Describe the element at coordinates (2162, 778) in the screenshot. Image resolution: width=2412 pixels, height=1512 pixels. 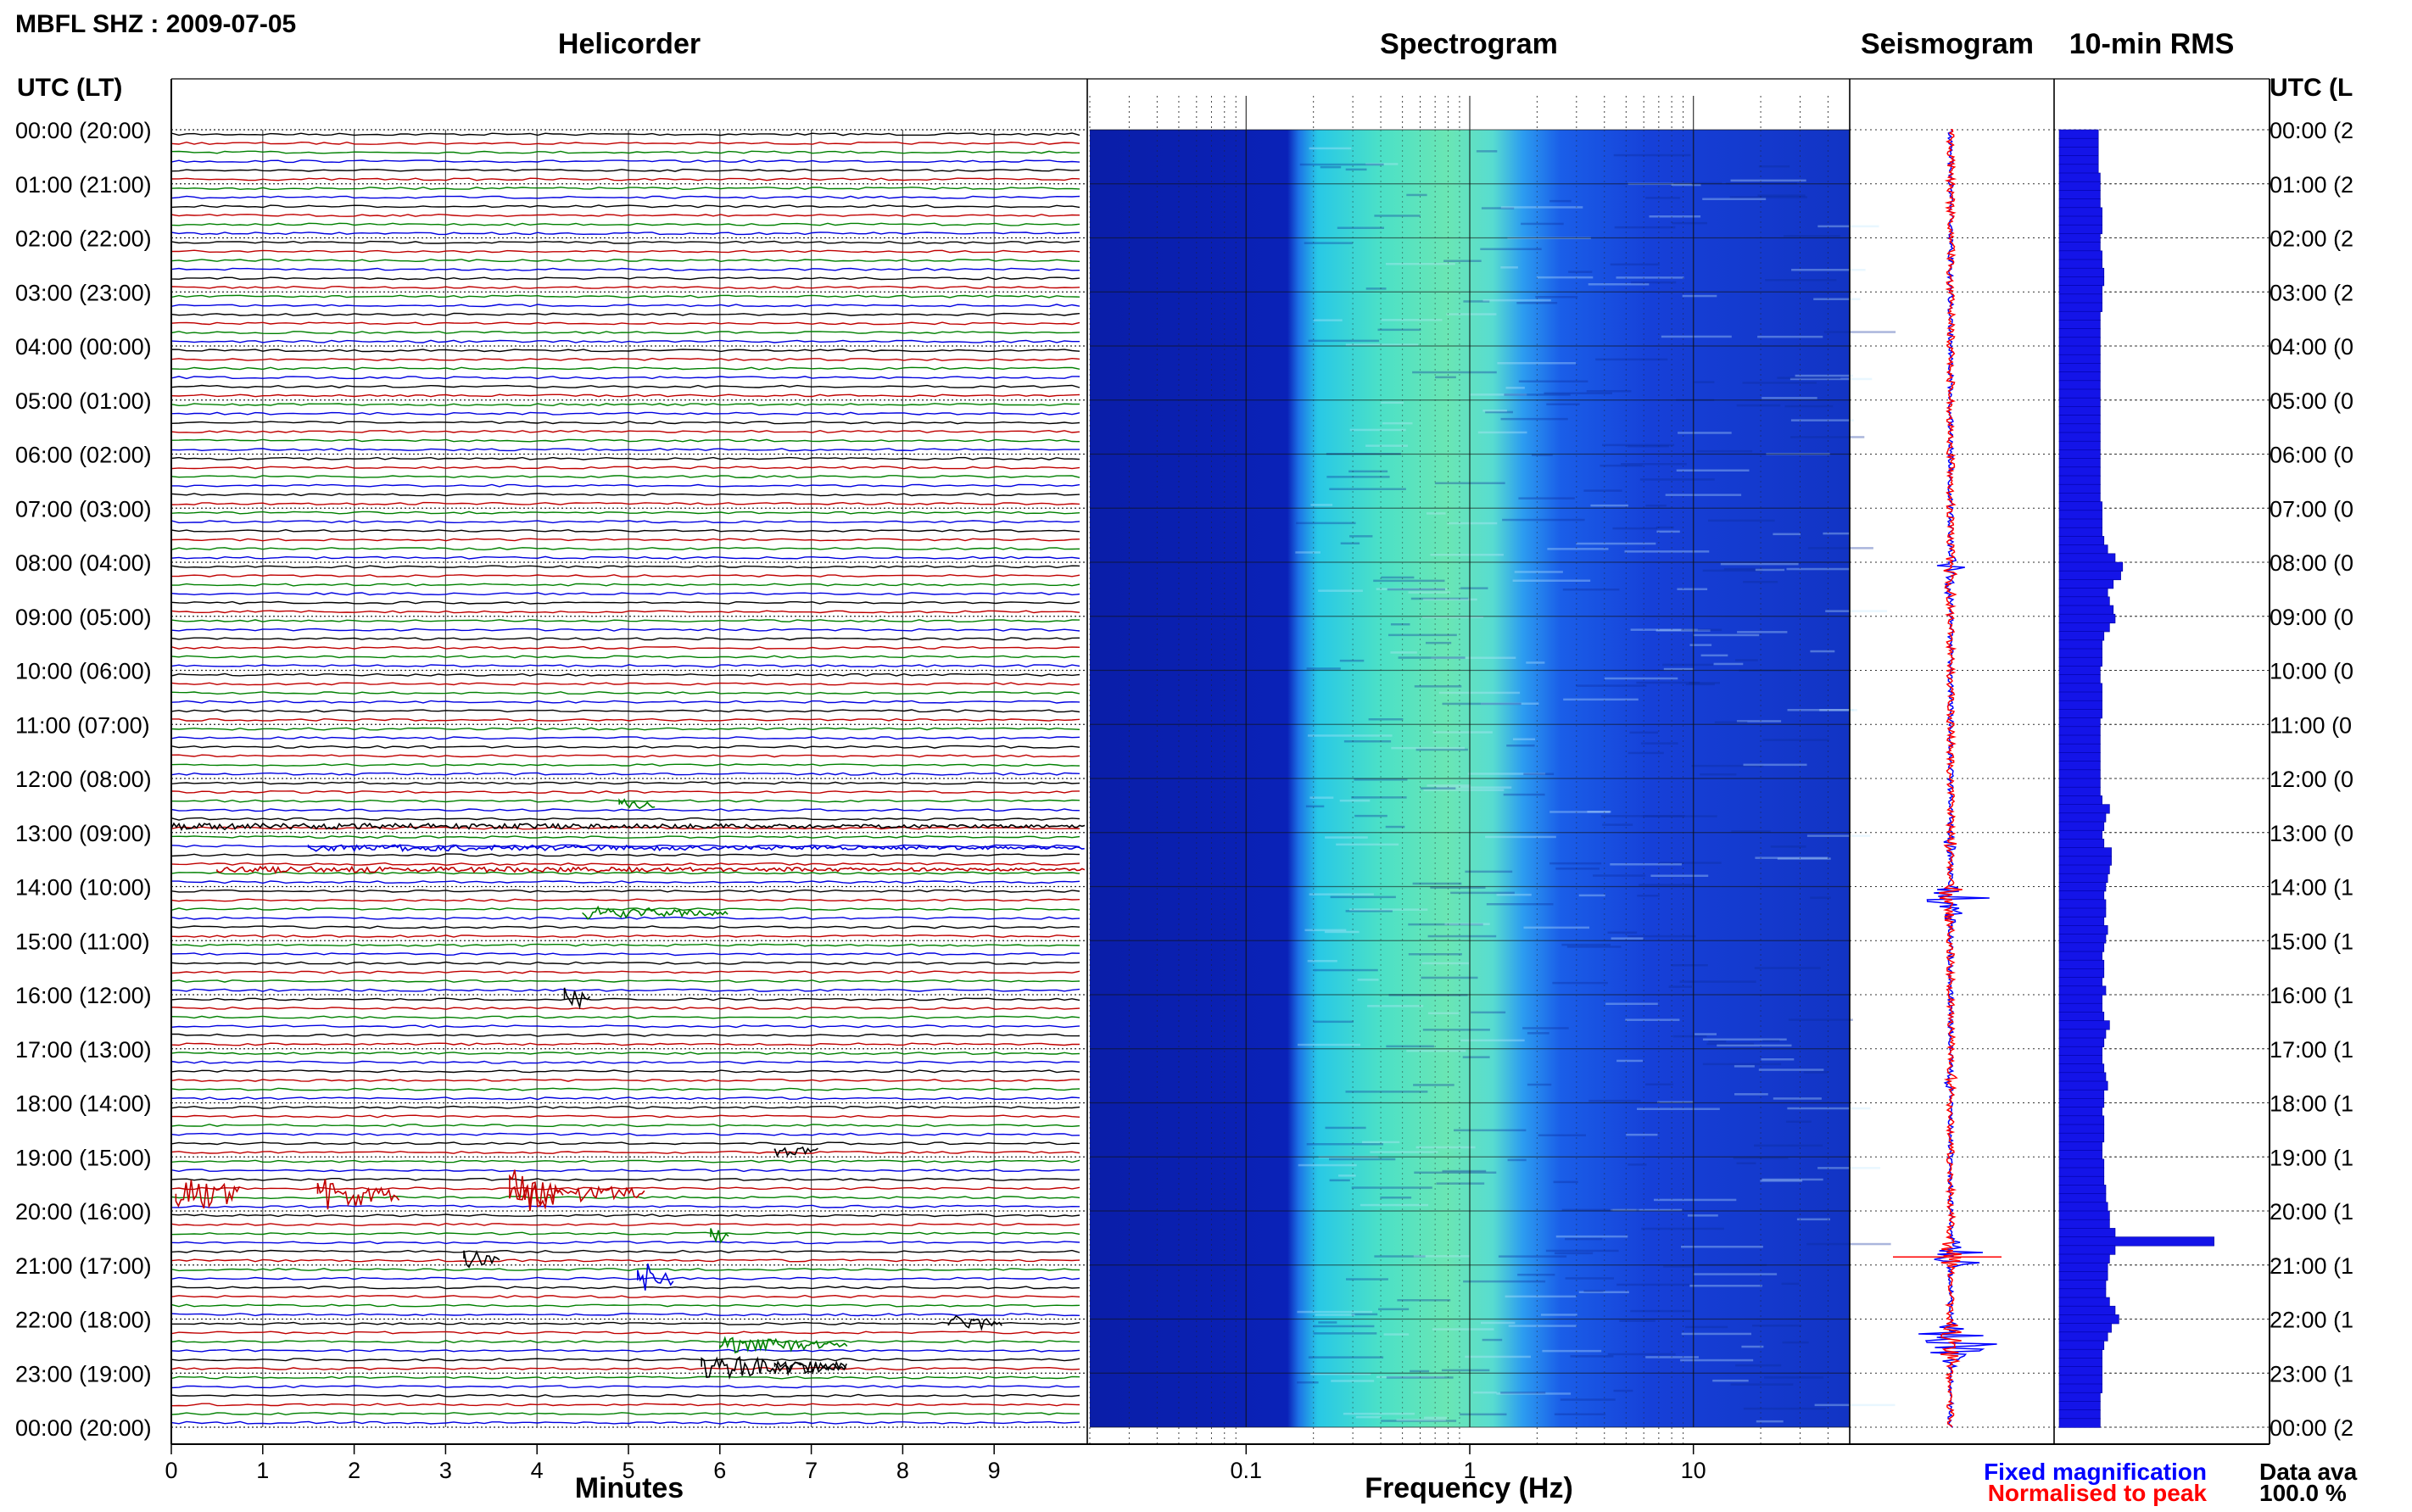
I see `rms-panel` at that location.